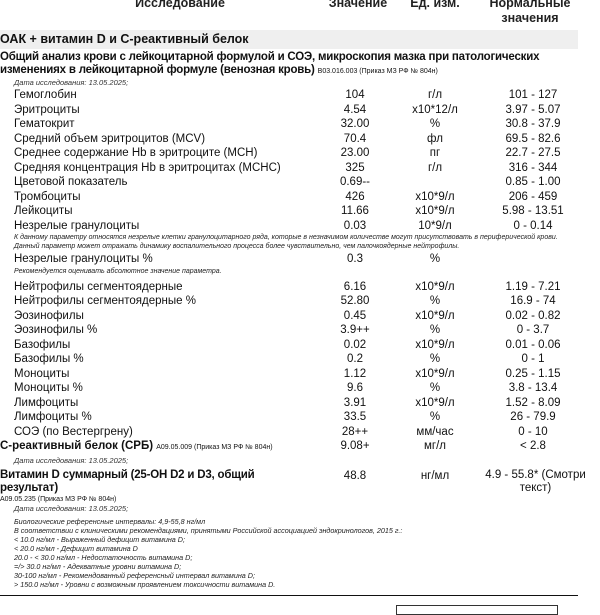 Image resolution: width=600 pixels, height=615 pixels. I want to click on row-ref: 0.25 - 1.15, so click(533, 373).